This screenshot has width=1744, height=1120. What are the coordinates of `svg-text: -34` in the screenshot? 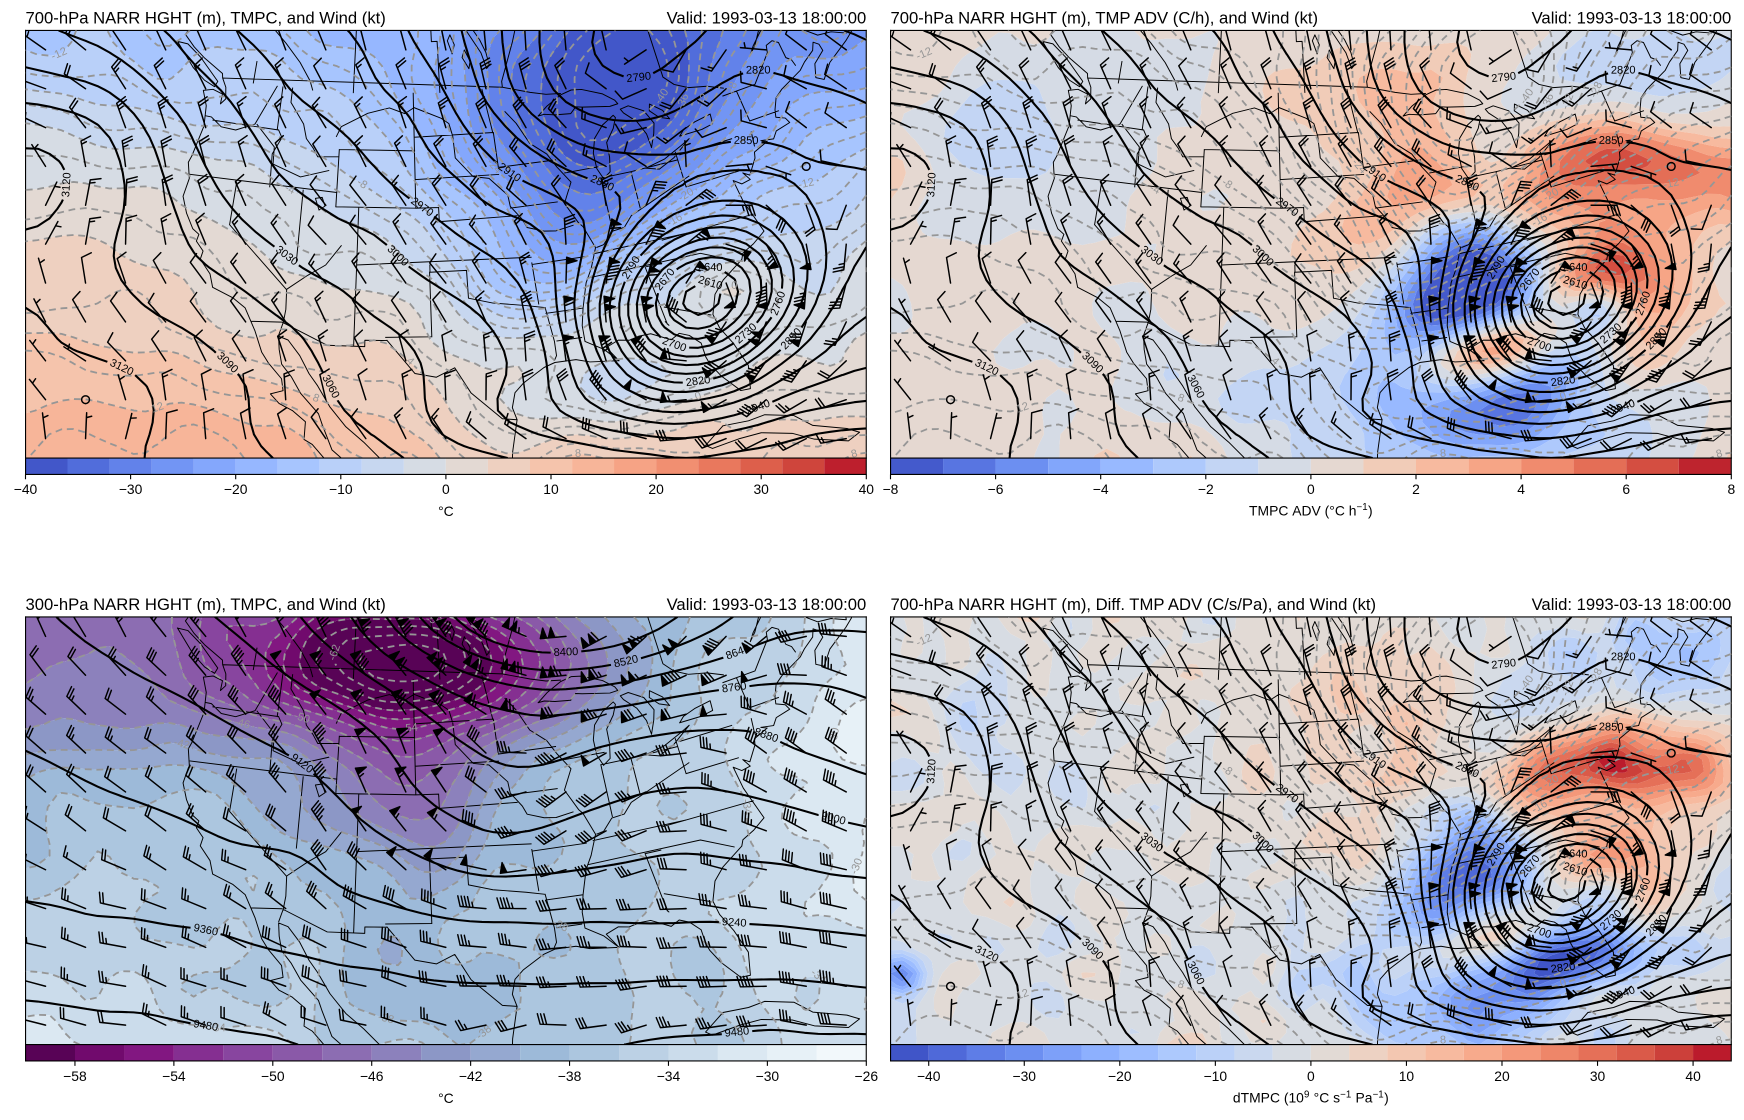 It's located at (218, 1028).